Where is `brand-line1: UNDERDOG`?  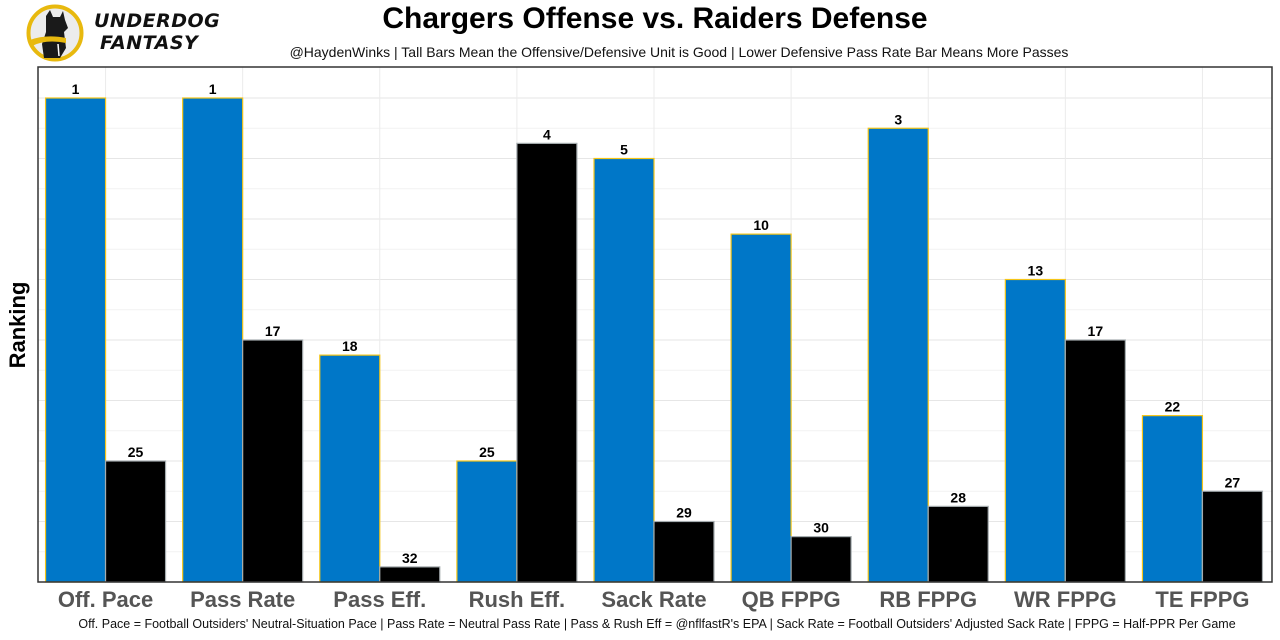
brand-line1: UNDERDOG is located at coordinates (157, 21).